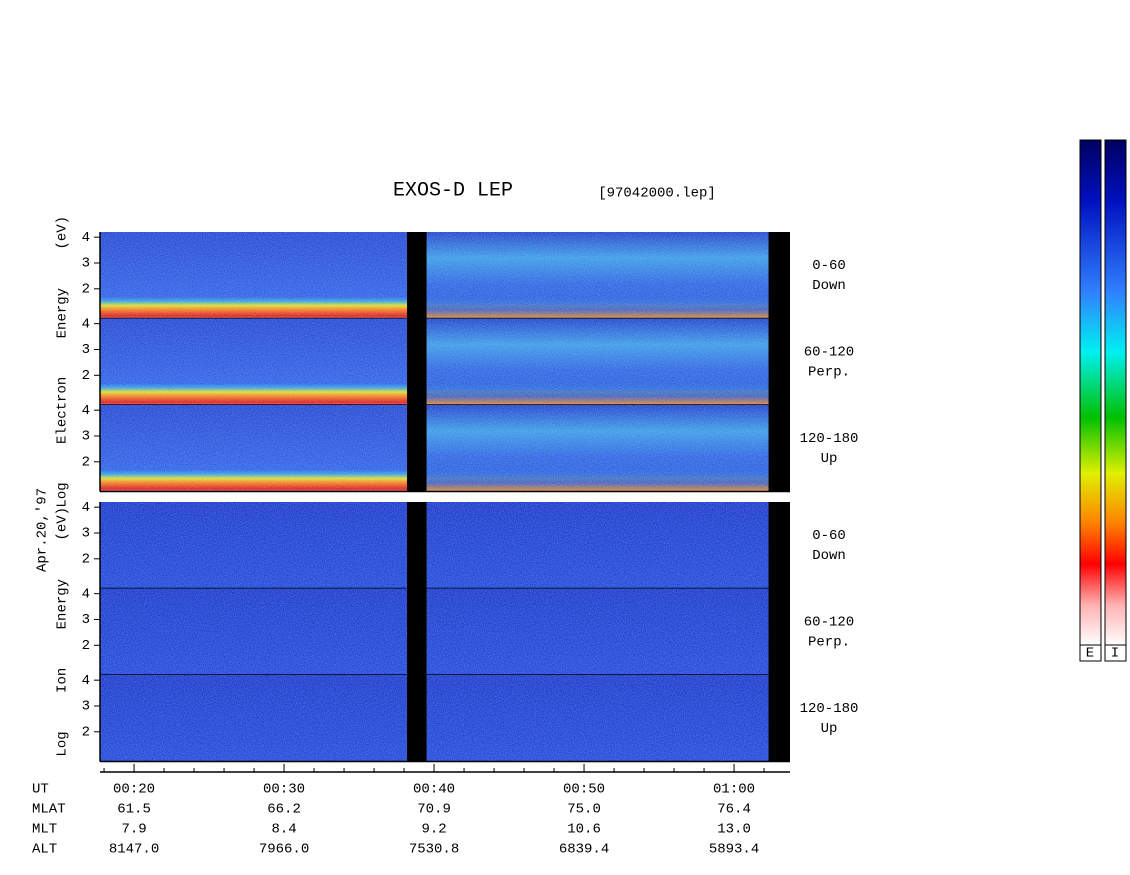 Image resolution: width=1130 pixels, height=875 pixels. Describe the element at coordinates (43, 530) in the screenshot. I see `date: Apr.20,'97` at that location.